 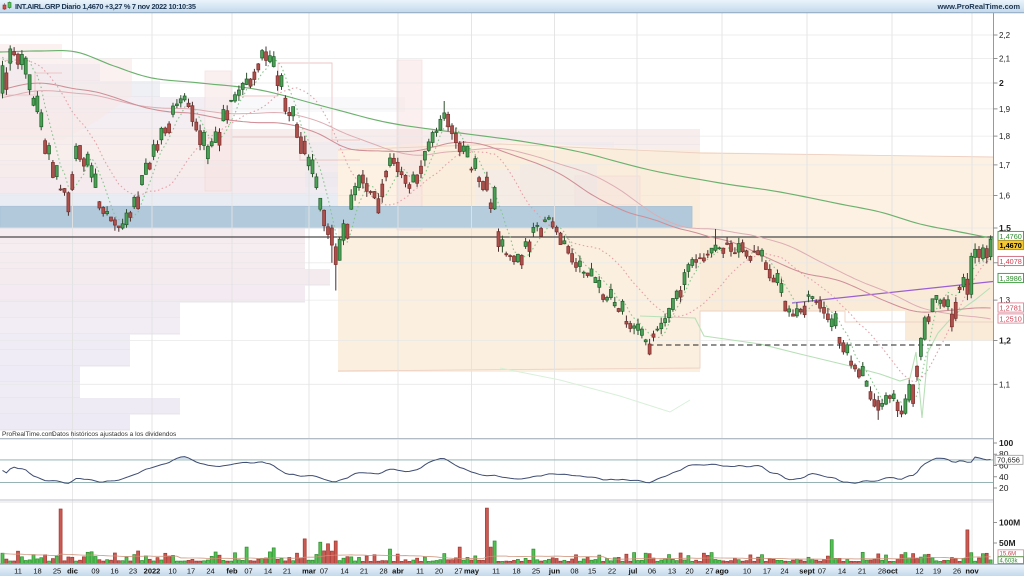 What do you see at coordinates (807, 570) in the screenshot?
I see `svg-text: sept` at bounding box center [807, 570].